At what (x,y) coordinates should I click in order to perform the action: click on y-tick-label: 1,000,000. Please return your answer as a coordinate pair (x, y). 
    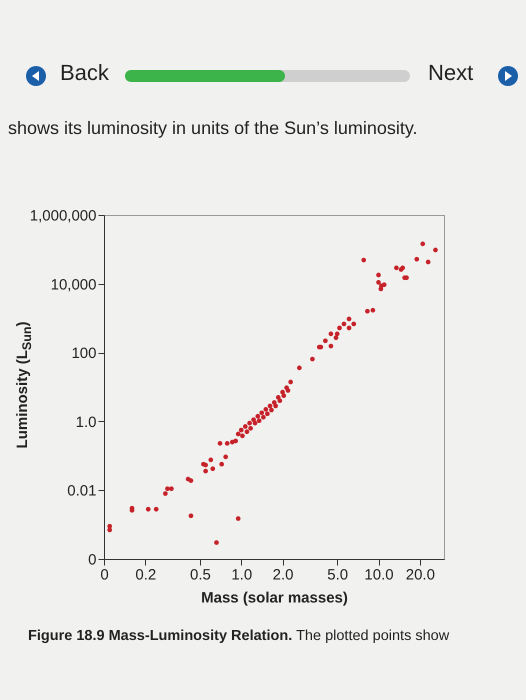
    Looking at the image, I should click on (63, 216).